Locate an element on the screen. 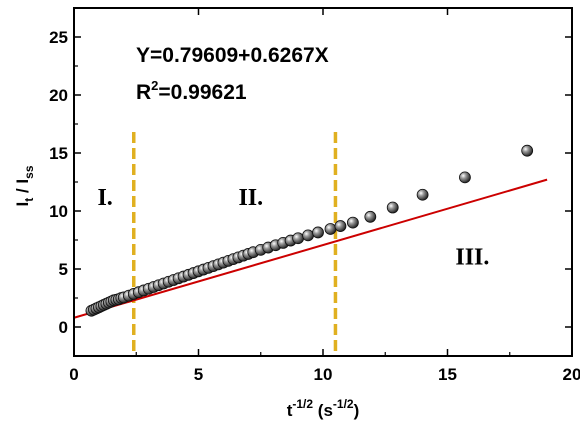 The width and height of the screenshot is (580, 424). region-label: I. is located at coordinates (104, 198).